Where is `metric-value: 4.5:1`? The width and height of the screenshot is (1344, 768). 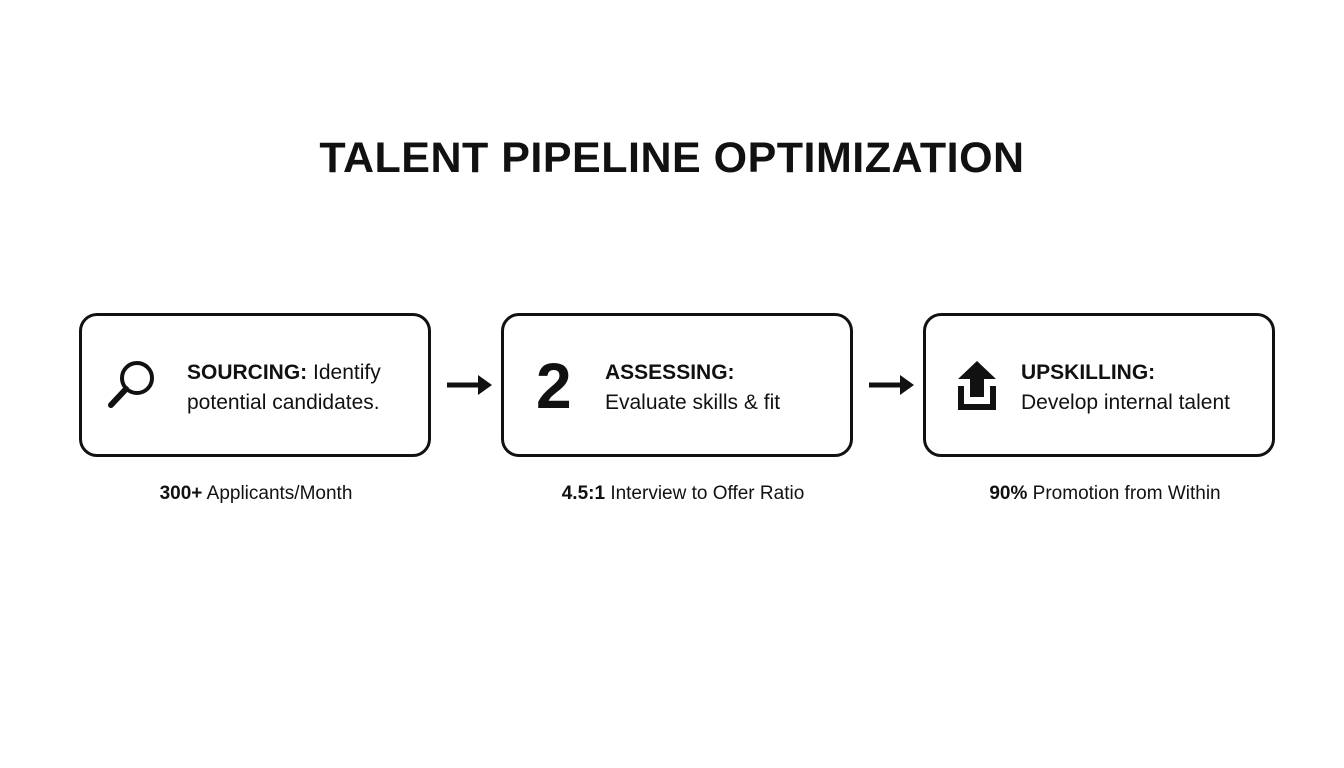 metric-value: 4.5:1 is located at coordinates (583, 493).